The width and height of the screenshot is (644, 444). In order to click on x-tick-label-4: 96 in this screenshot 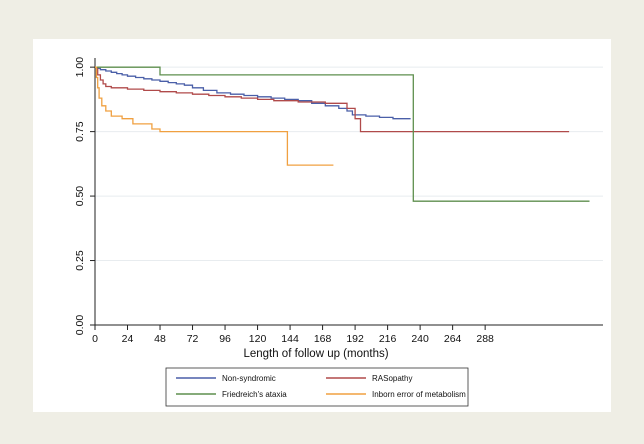, I will do `click(225, 339)`.